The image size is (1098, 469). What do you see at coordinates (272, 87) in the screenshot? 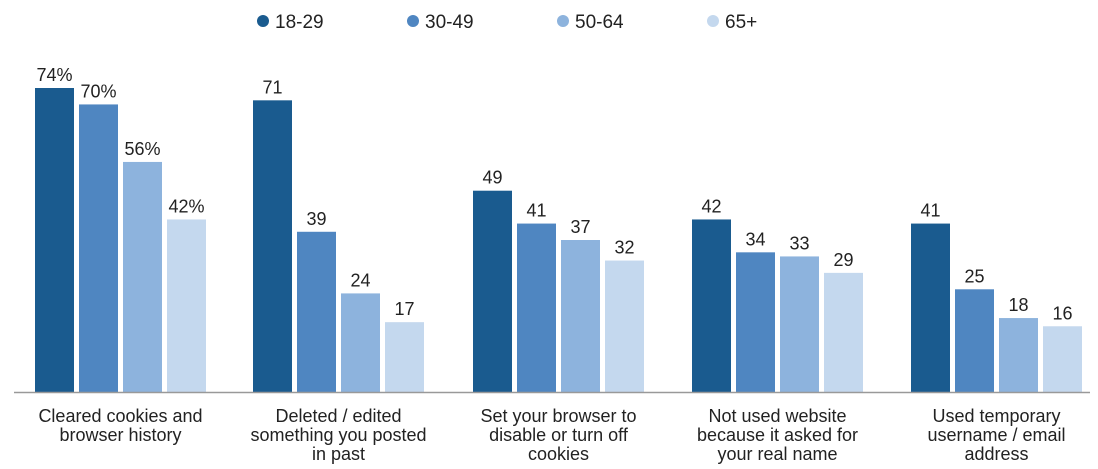
I see `value-label-18-29-1: 71` at bounding box center [272, 87].